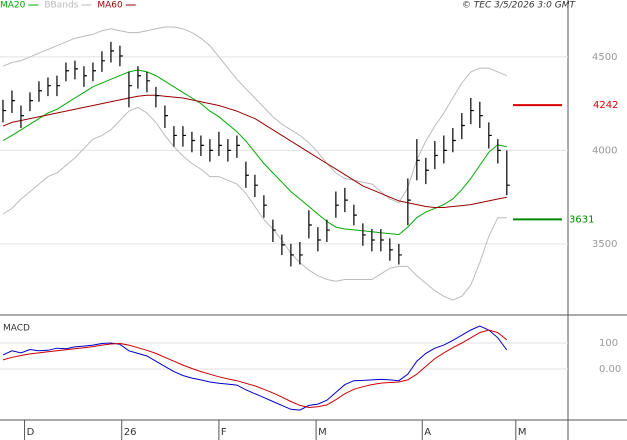 This screenshot has height=440, width=627. I want to click on x-tick-label: F, so click(224, 432).